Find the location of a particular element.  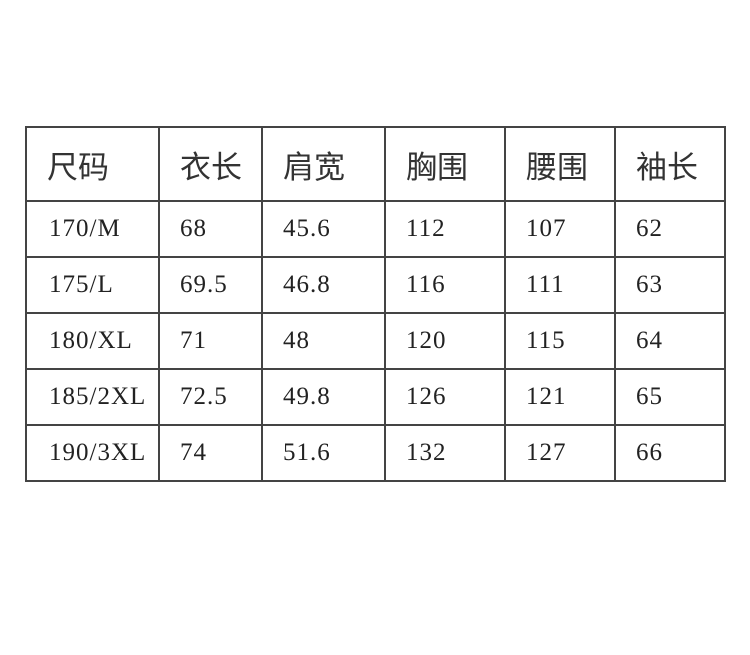

cell-chest: 120 is located at coordinates (445, 341).